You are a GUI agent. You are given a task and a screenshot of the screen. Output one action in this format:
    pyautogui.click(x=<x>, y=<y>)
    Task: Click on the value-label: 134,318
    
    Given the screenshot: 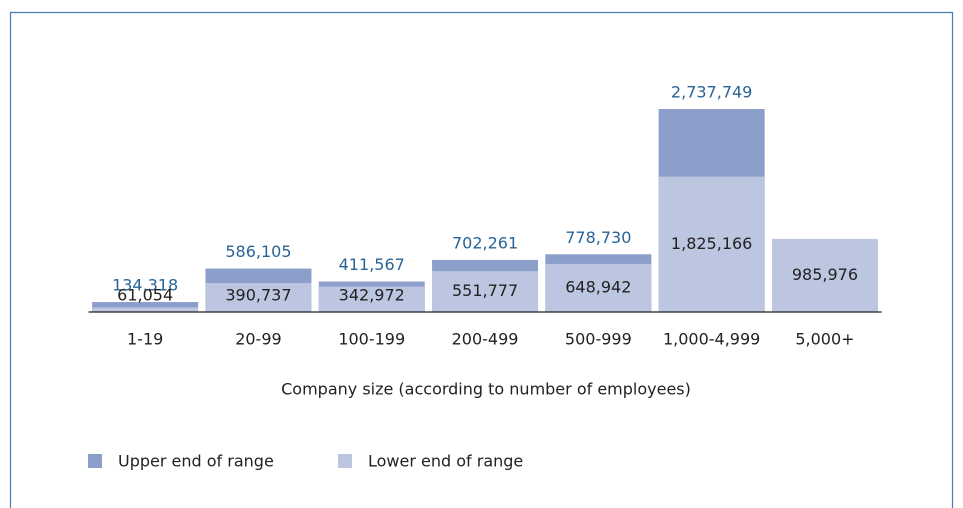 What is the action you would take?
    pyautogui.click(x=145, y=285)
    